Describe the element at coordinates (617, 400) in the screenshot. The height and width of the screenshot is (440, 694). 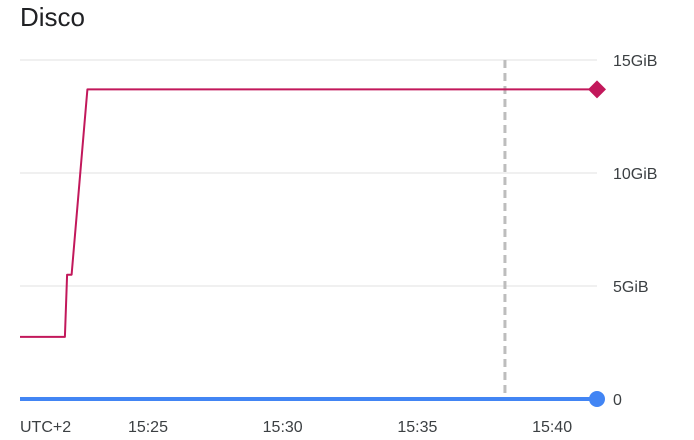
I see `y-tick-label: 0` at that location.